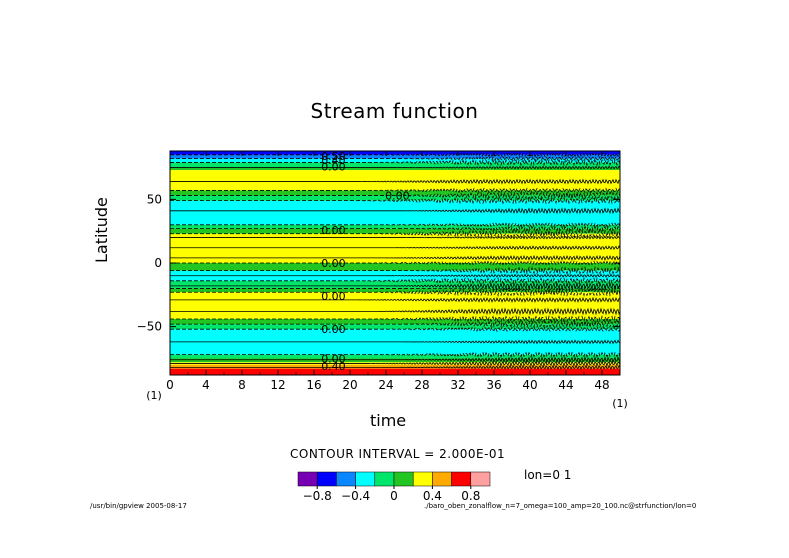 The width and height of the screenshot is (789, 558). What do you see at coordinates (333, 296) in the screenshot?
I see `contour-label-6: 0.00` at bounding box center [333, 296].